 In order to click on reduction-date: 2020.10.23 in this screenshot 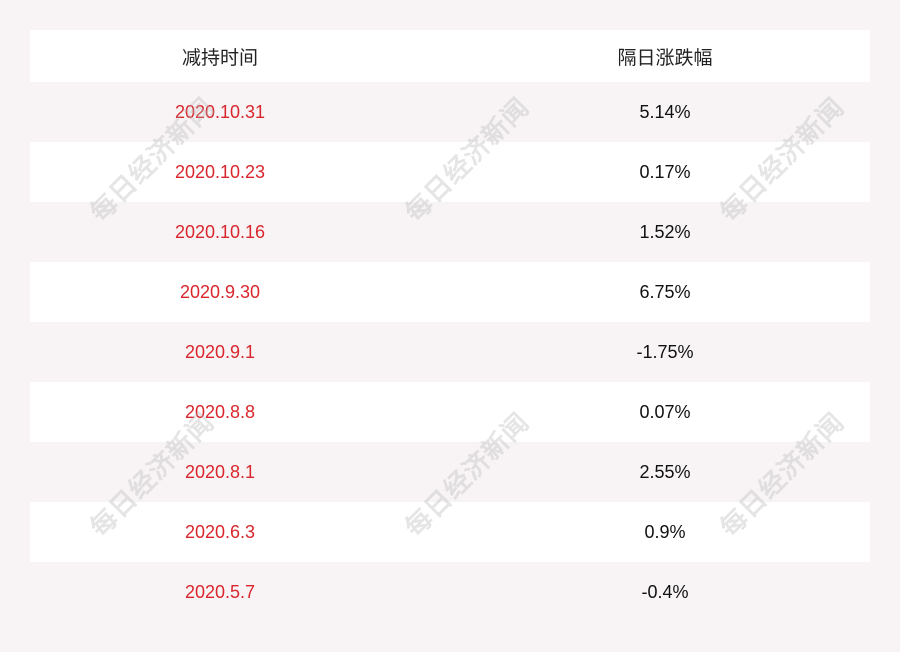, I will do `click(220, 171)`.